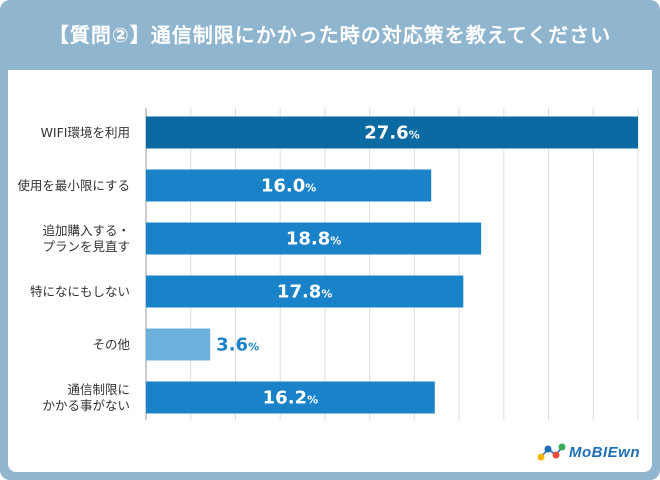 The image size is (660, 480). What do you see at coordinates (86, 238) in the screenshot?
I see `category-label: 追加購入する・ プランを見直す` at bounding box center [86, 238].